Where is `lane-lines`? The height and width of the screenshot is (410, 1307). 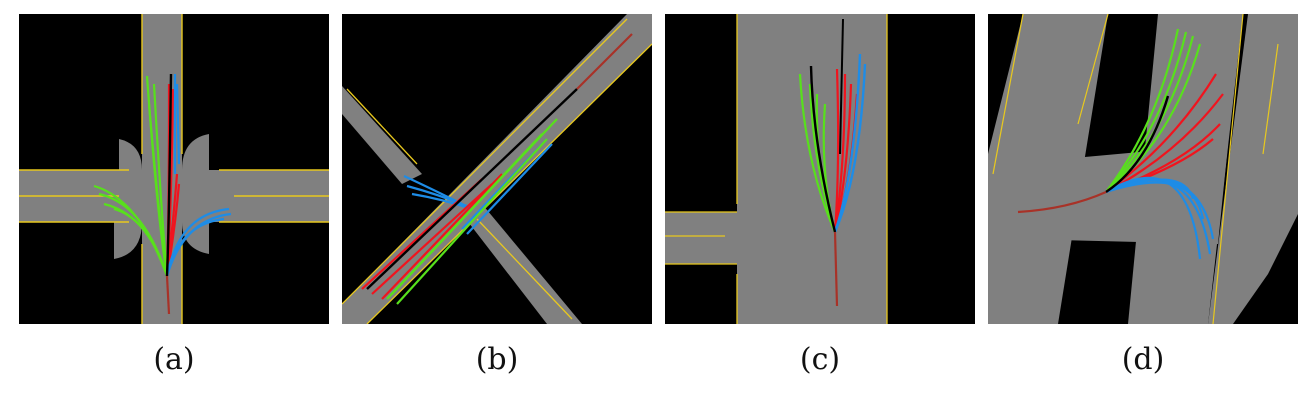 lane-lines is located at coordinates (776, 169).